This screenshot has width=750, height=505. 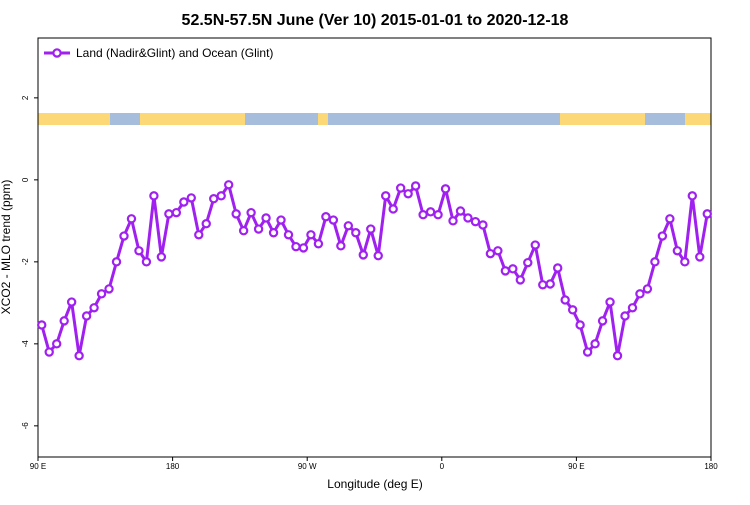 What do you see at coordinates (25, 344) in the screenshot?
I see `y-tick-label: -4` at bounding box center [25, 344].